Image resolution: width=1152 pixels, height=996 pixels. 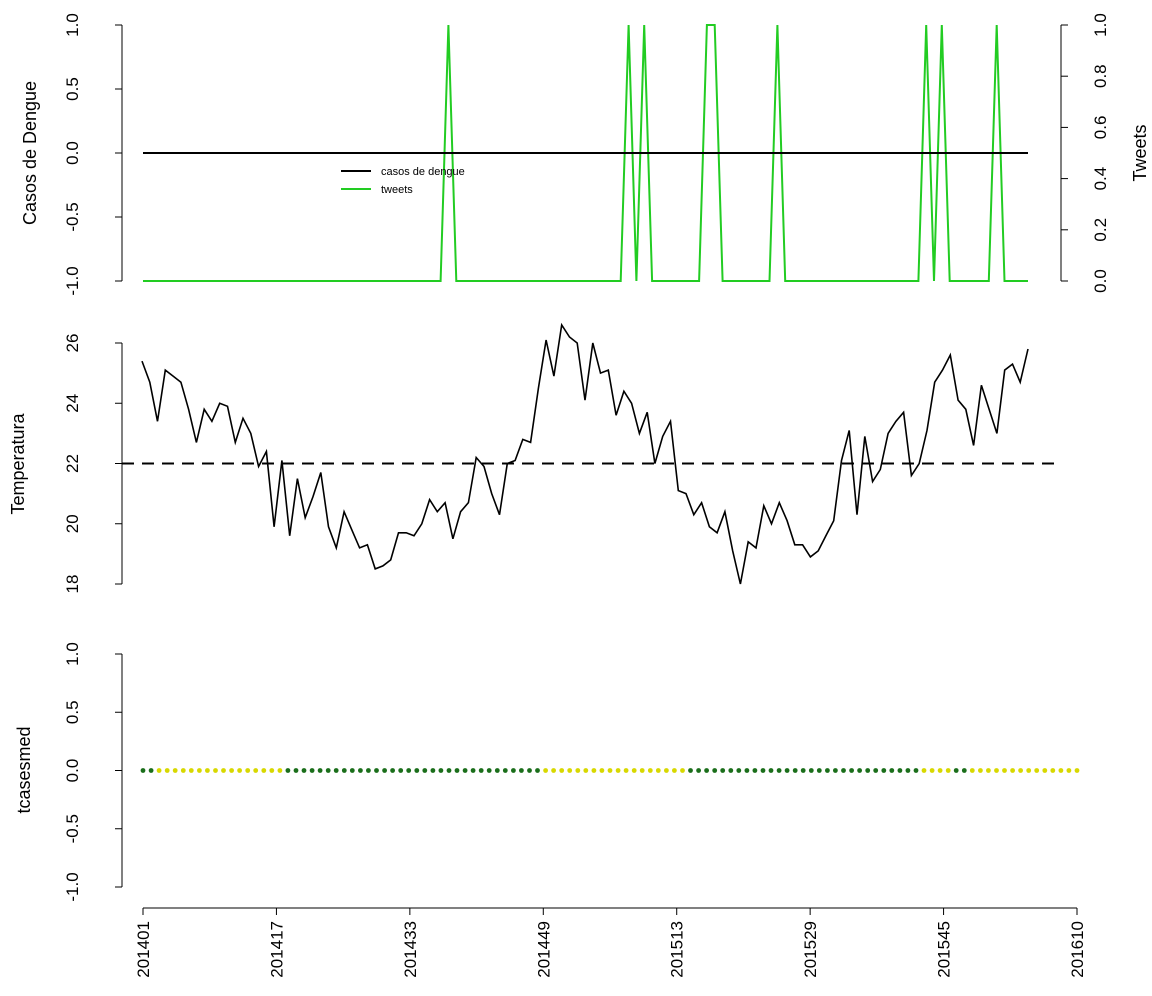 What do you see at coordinates (72, 886) in the screenshot?
I see `y-tick-label: -1.0` at bounding box center [72, 886].